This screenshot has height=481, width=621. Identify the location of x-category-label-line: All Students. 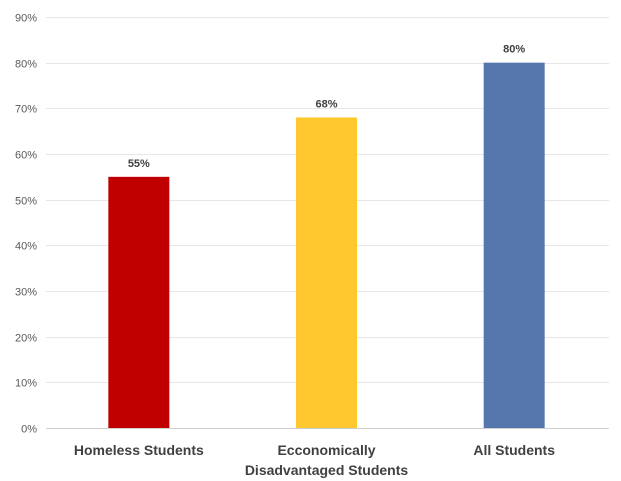
(514, 450).